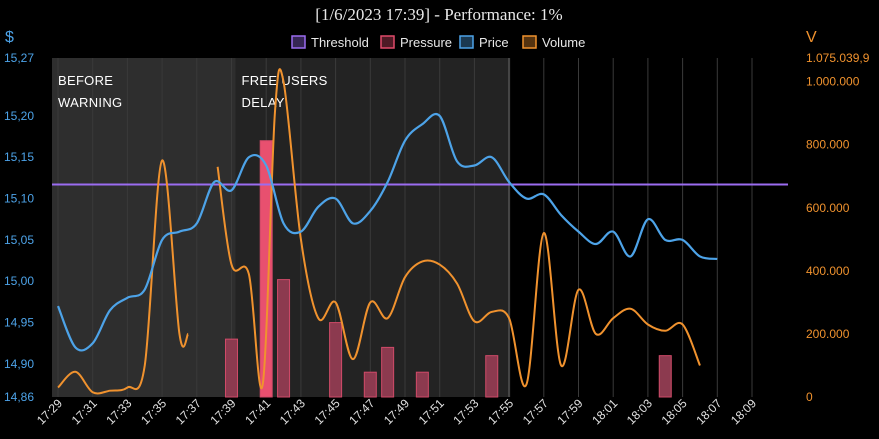  Describe the element at coordinates (465, 411) in the screenshot. I see `x-tick-label: 17:53` at that location.